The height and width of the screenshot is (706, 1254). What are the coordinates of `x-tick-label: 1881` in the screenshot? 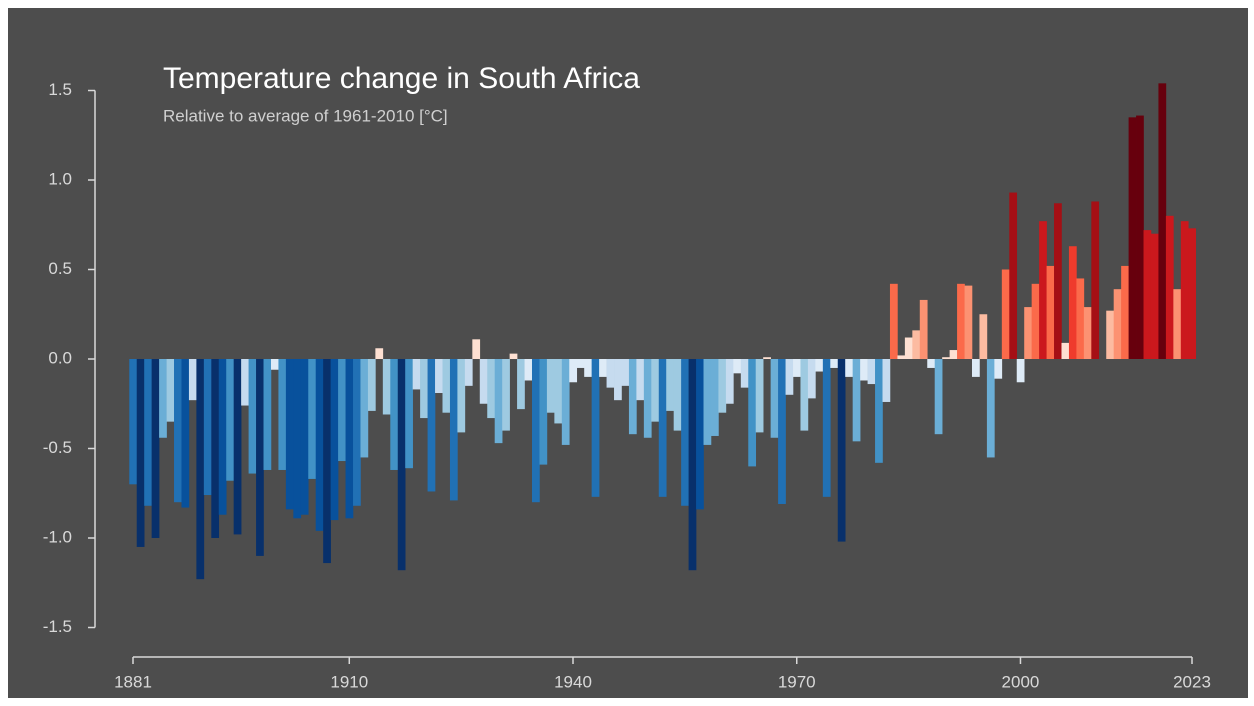 It's located at (133, 681).